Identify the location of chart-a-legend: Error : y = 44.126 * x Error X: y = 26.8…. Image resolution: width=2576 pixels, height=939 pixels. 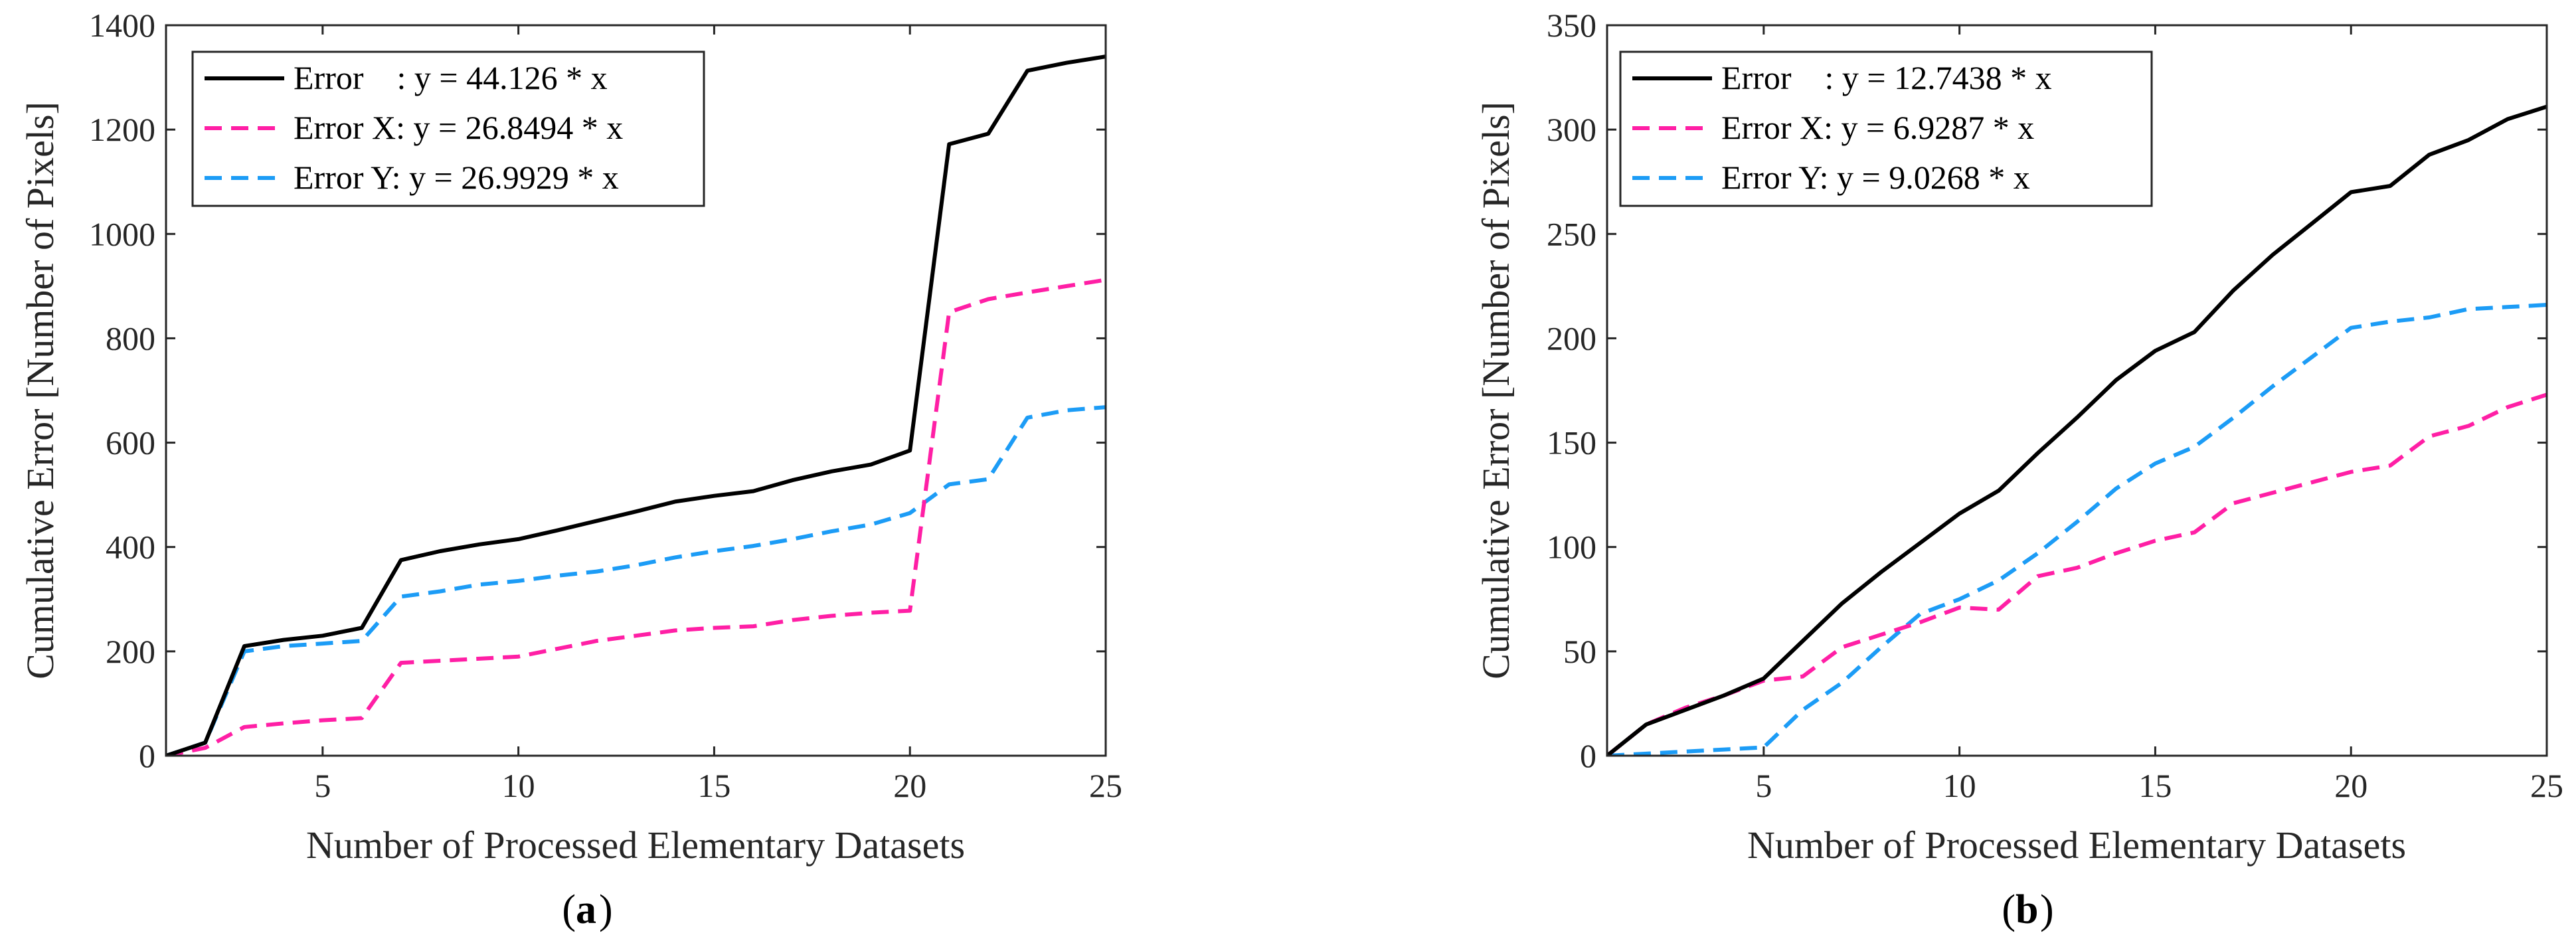
(448, 128).